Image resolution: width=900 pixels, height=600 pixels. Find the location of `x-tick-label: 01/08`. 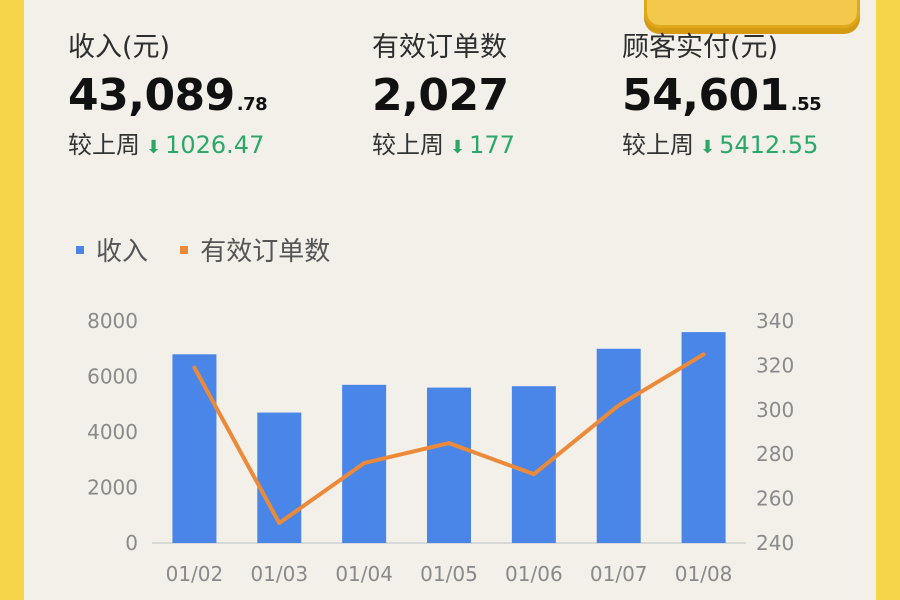

x-tick-label: 01/08 is located at coordinates (704, 574).